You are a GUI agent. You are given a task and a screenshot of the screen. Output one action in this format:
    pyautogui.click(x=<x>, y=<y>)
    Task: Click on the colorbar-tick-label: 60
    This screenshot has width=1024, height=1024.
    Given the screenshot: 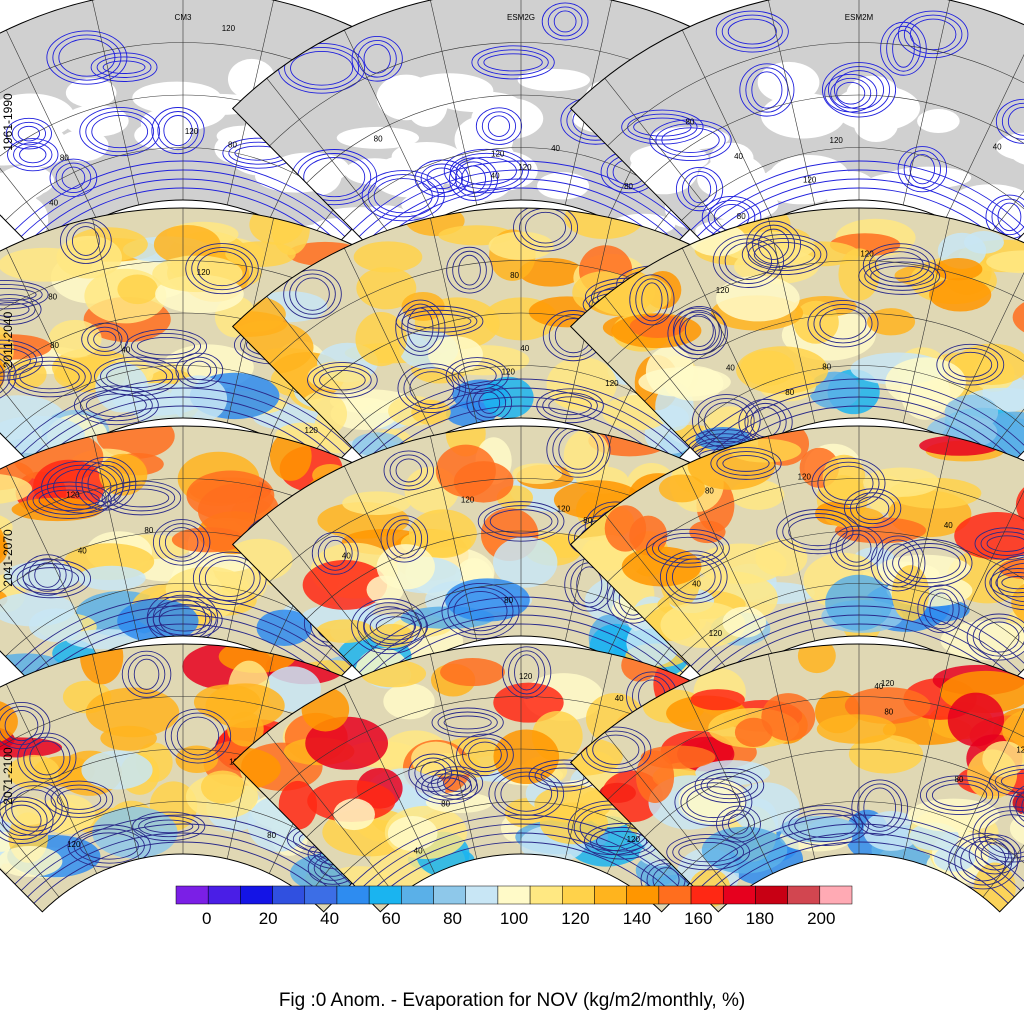 What is the action you would take?
    pyautogui.click(x=391, y=918)
    